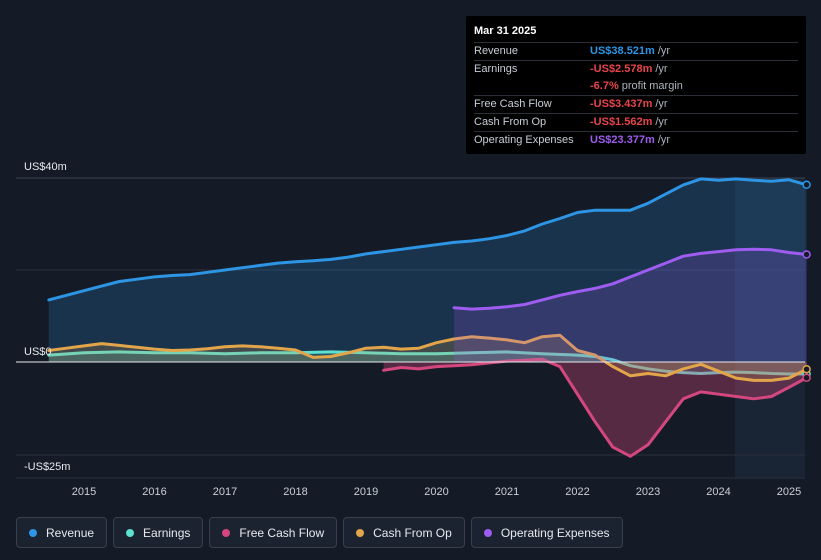  I want to click on free-cash-flow-line, so click(595, 407).